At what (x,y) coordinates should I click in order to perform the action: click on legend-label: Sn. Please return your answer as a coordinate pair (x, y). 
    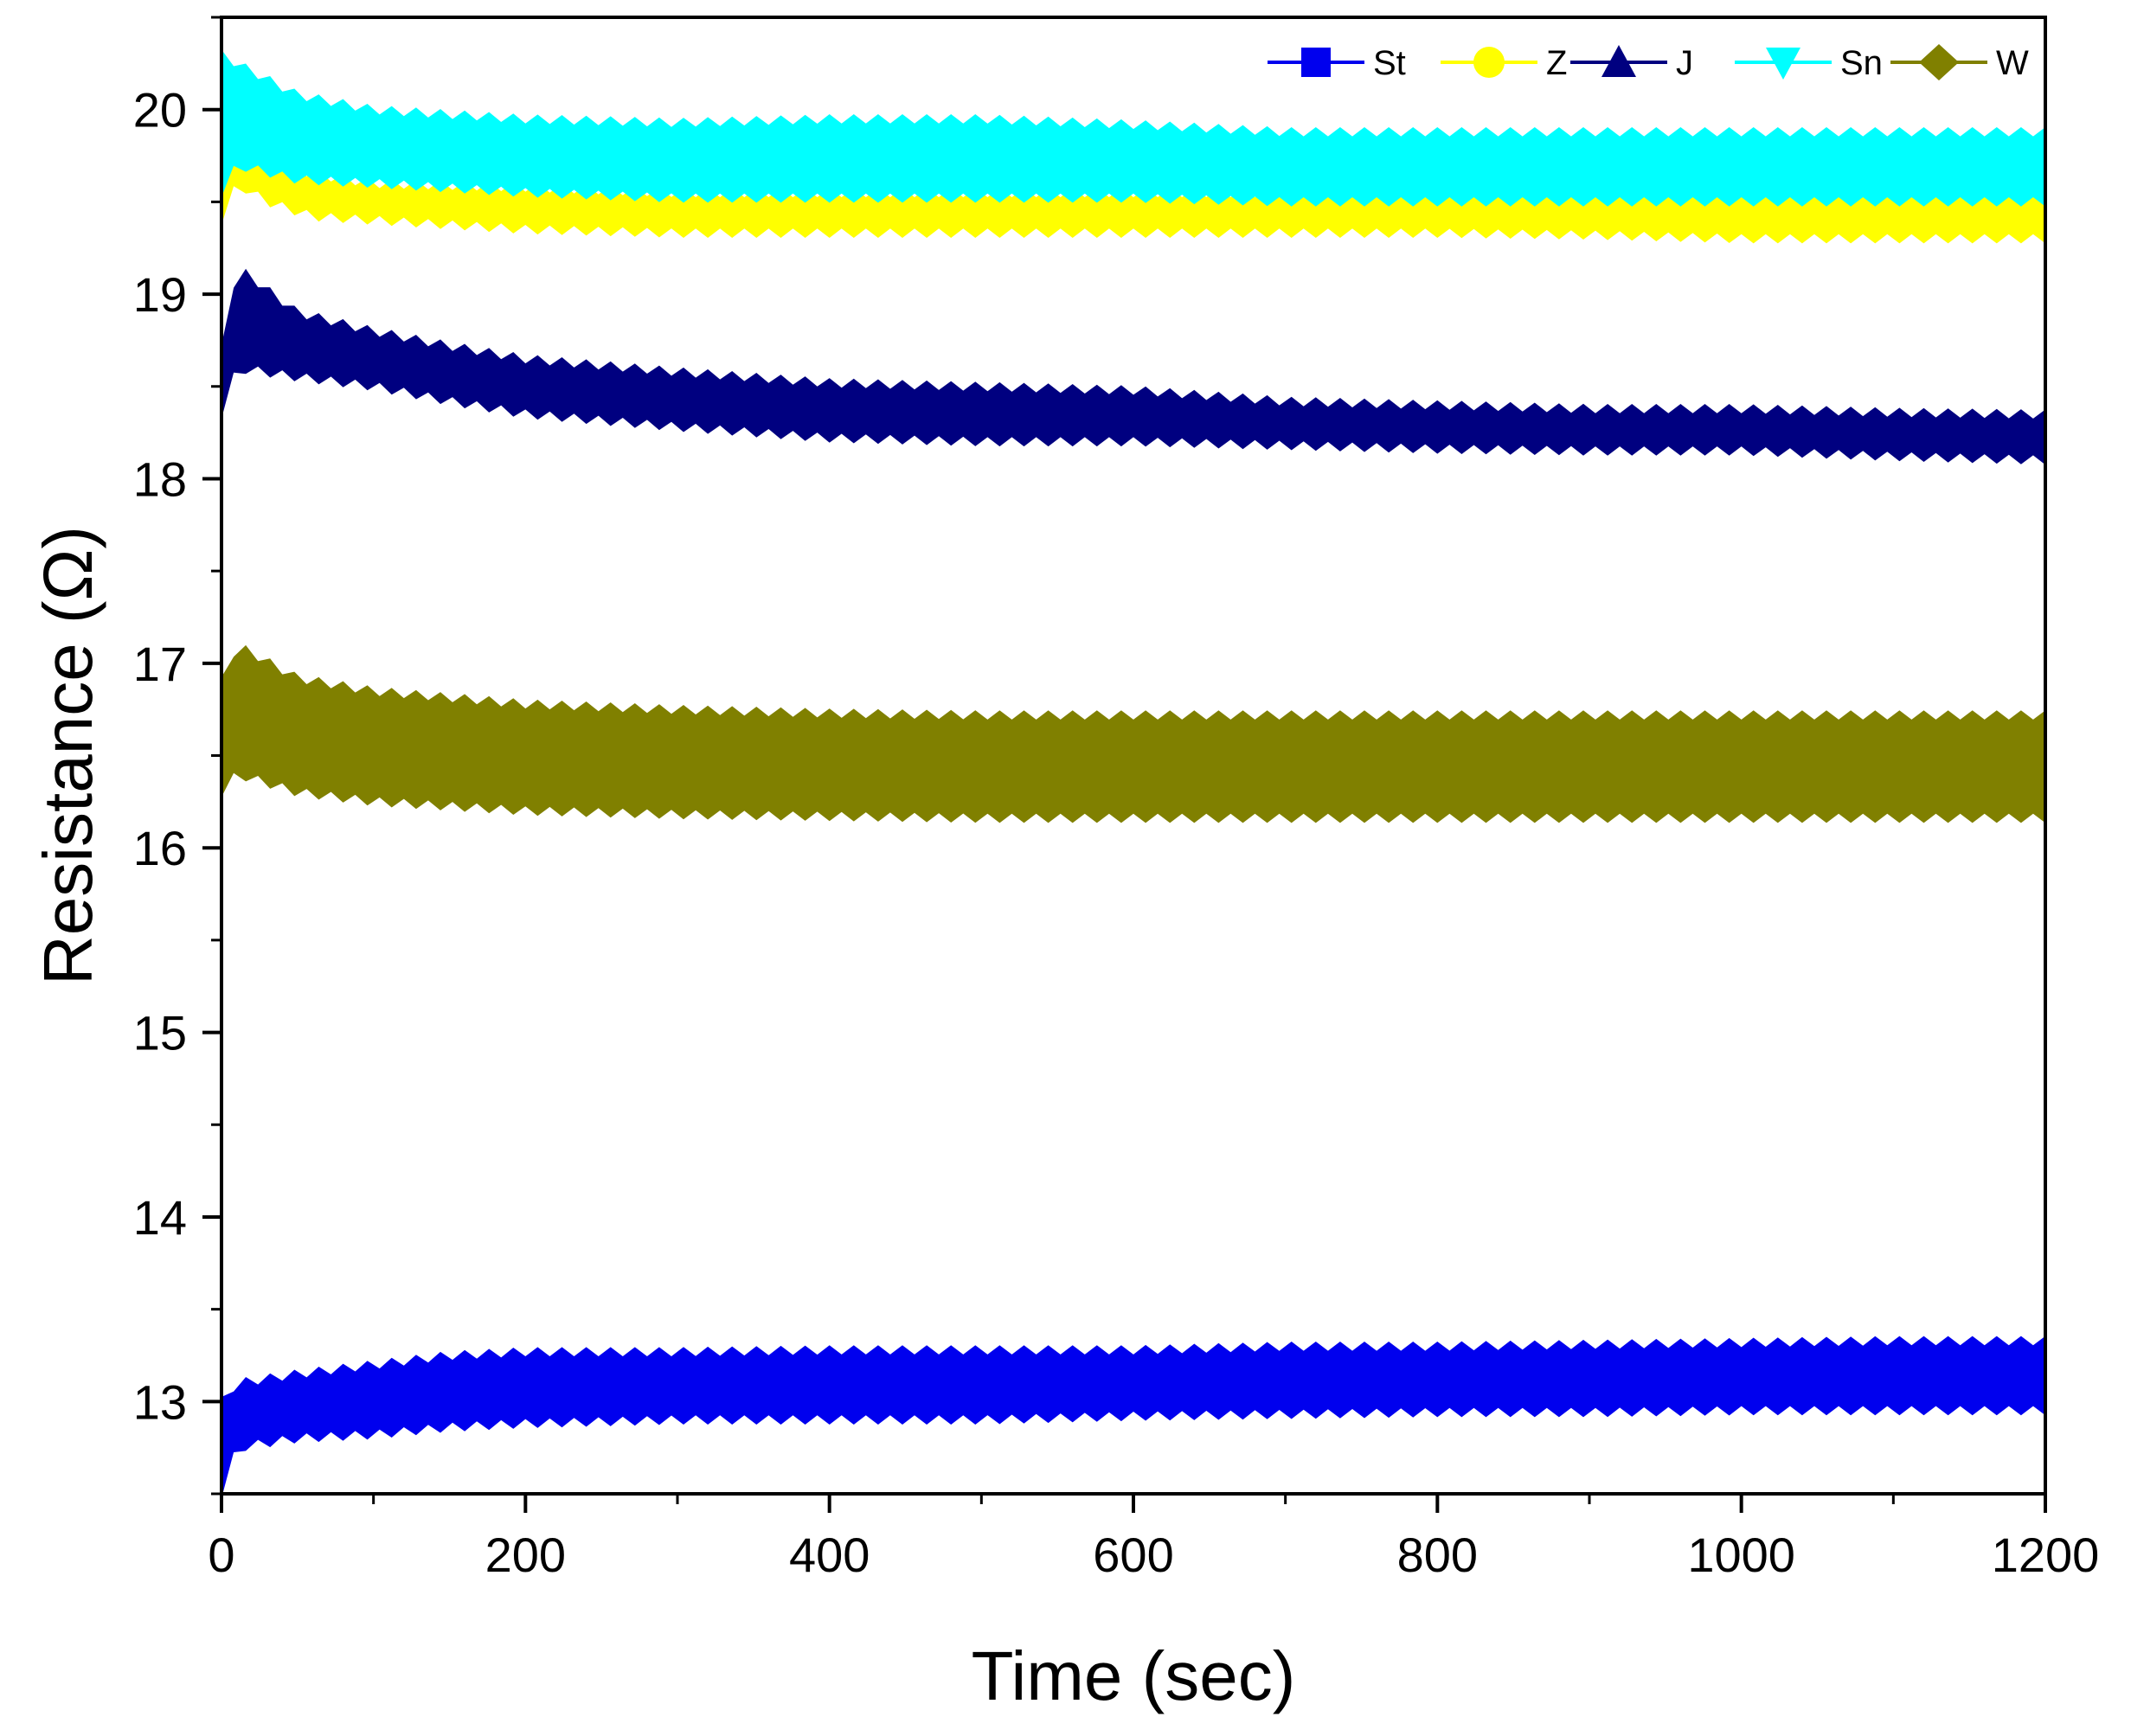
    Looking at the image, I should click on (1861, 63).